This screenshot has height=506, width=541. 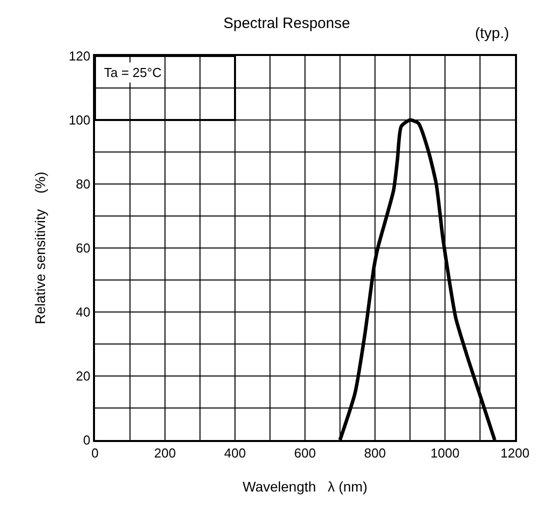 What do you see at coordinates (83, 184) in the screenshot?
I see `y-tick-label: 80` at bounding box center [83, 184].